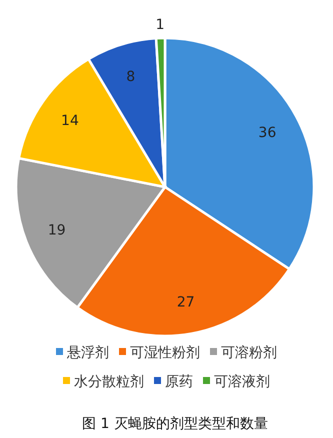 The height and width of the screenshot is (438, 333). I want to click on data-label: 27, so click(185, 302).